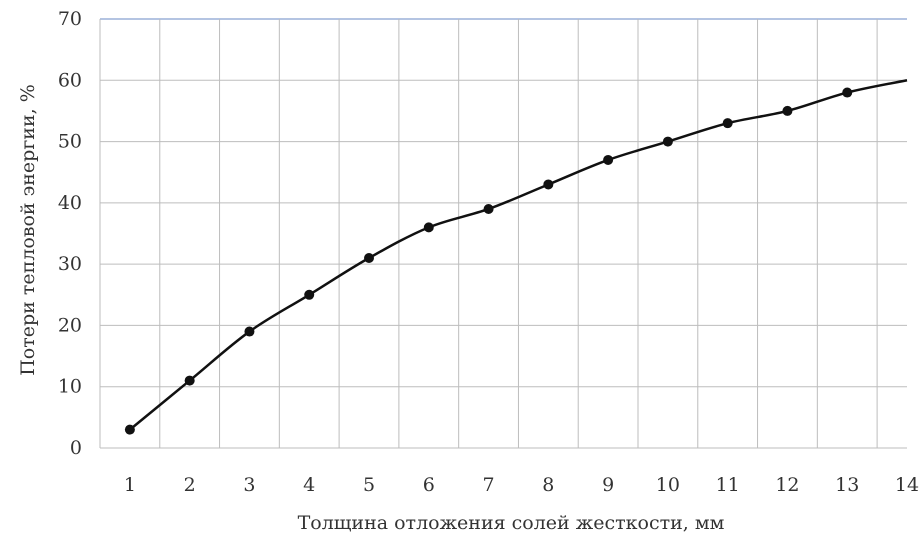 The height and width of the screenshot is (538, 923). What do you see at coordinates (309, 485) in the screenshot?
I see `x-tick-label: 4` at bounding box center [309, 485].